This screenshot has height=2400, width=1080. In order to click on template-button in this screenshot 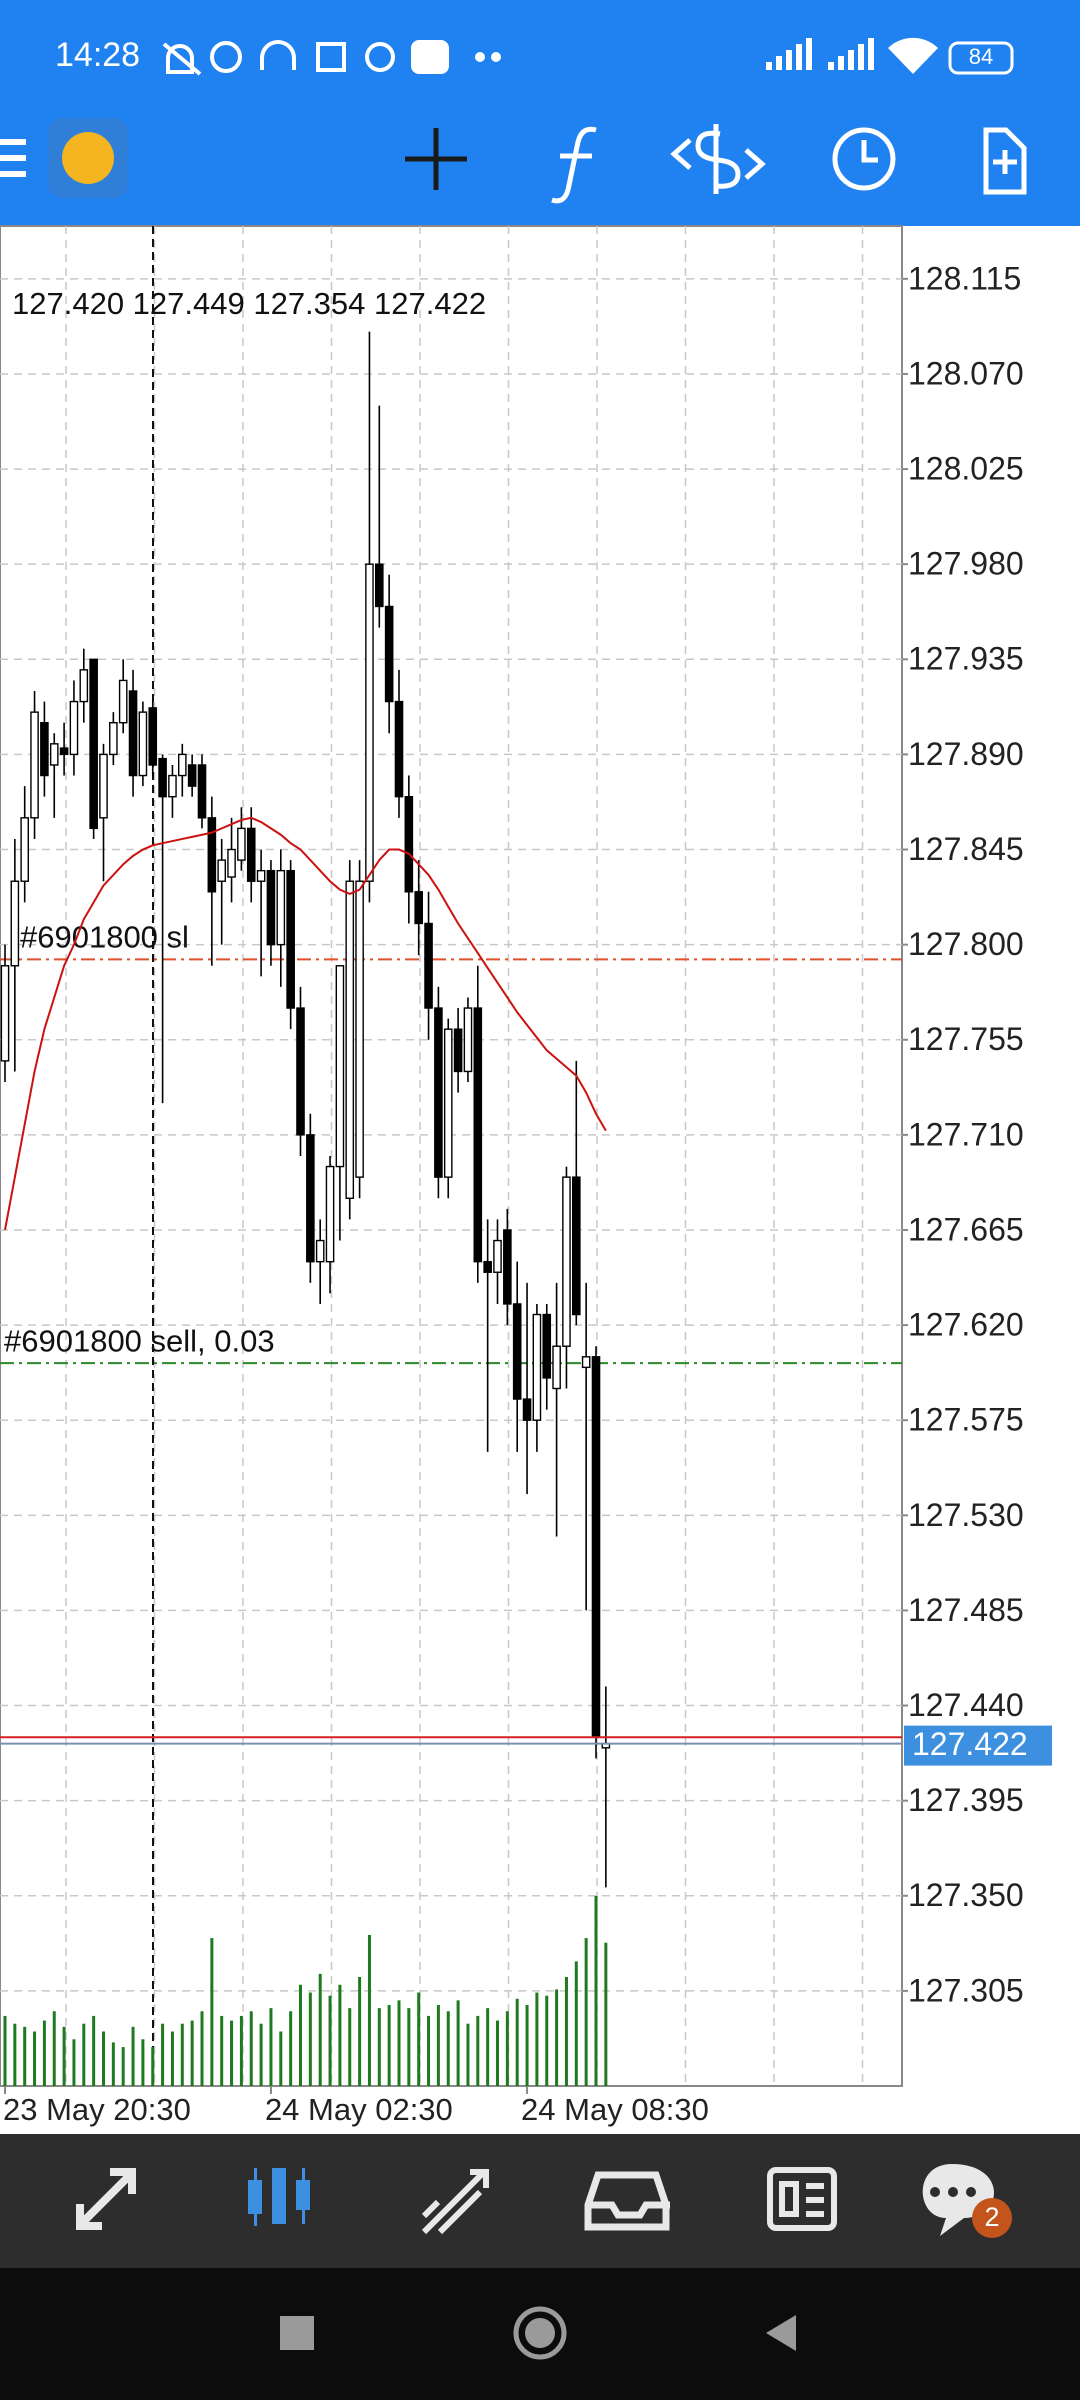, I will do `click(1005, 161)`.